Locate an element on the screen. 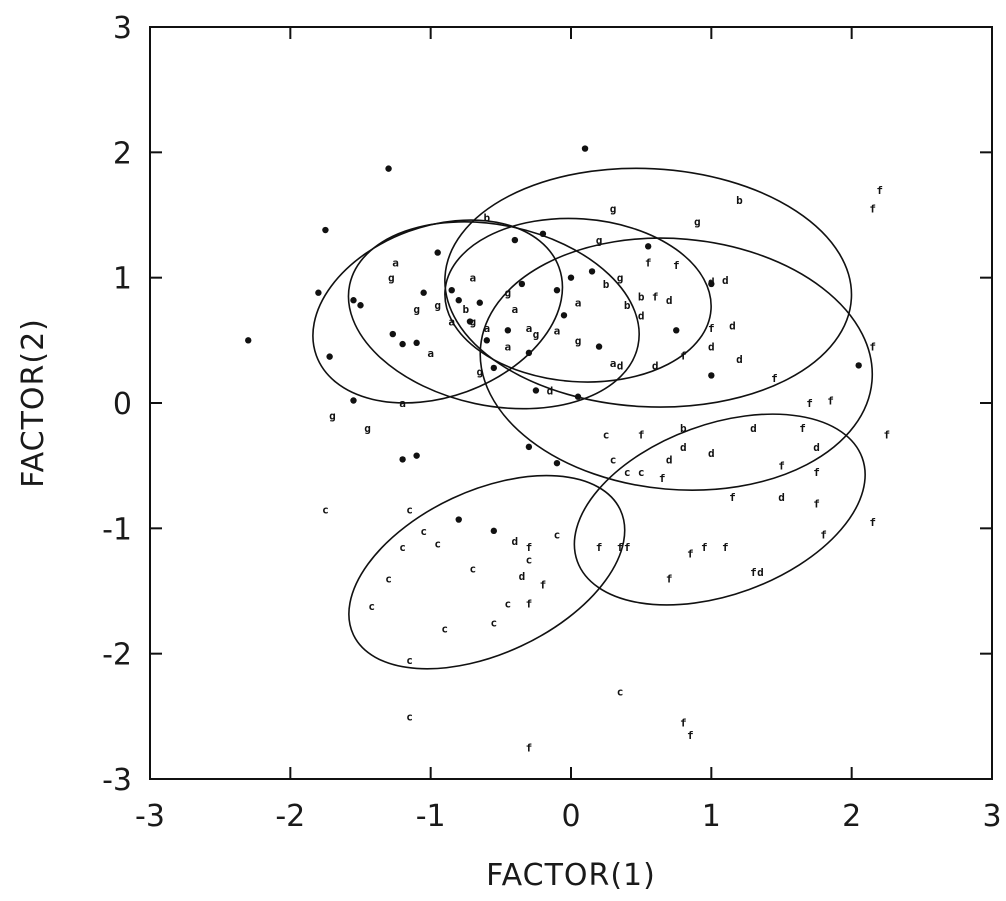  x-tick-label: 3 is located at coordinates (991, 816).